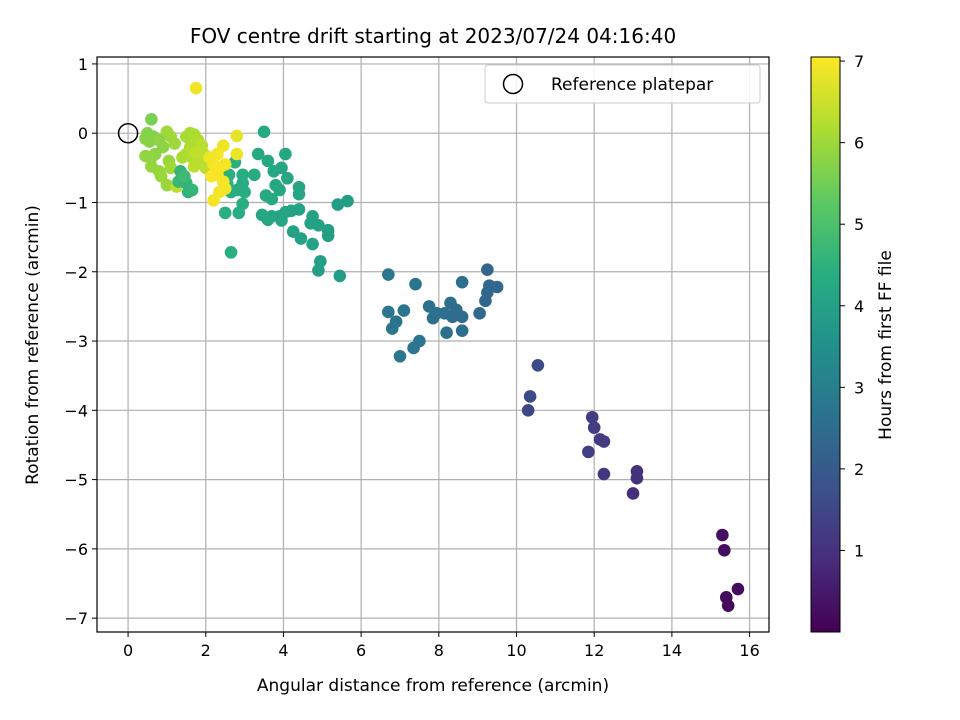  I want to click on y-tick-label: −7, so click(76, 618).